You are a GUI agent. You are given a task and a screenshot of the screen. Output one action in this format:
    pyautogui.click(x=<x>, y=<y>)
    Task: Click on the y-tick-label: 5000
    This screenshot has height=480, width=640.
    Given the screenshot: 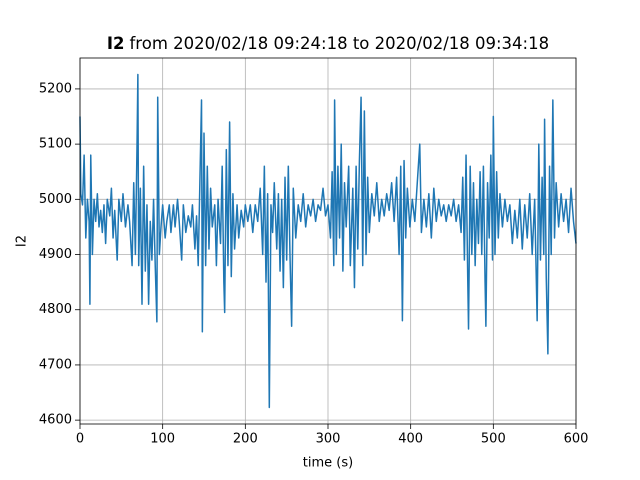 What is the action you would take?
    pyautogui.click(x=55, y=199)
    